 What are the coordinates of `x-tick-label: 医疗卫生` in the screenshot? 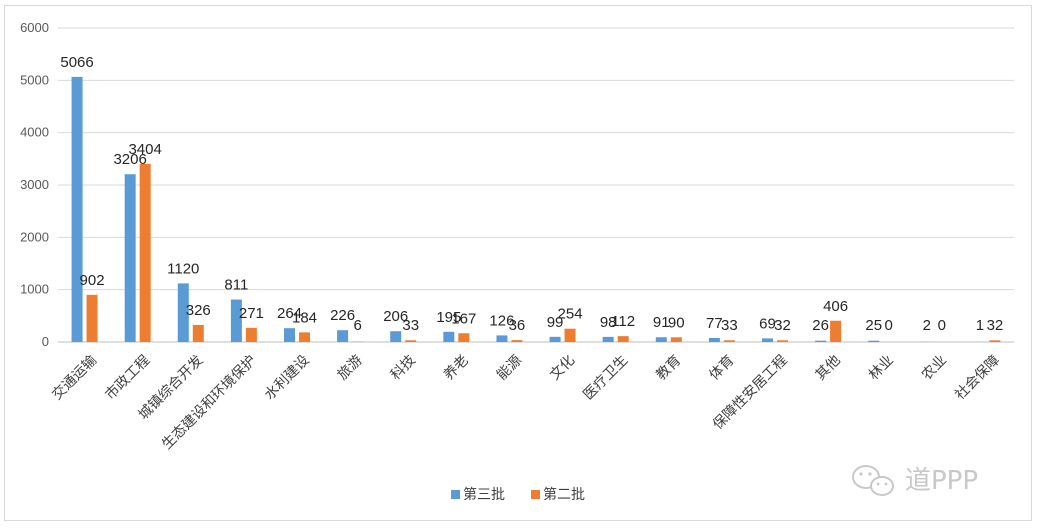 It's located at (605, 377).